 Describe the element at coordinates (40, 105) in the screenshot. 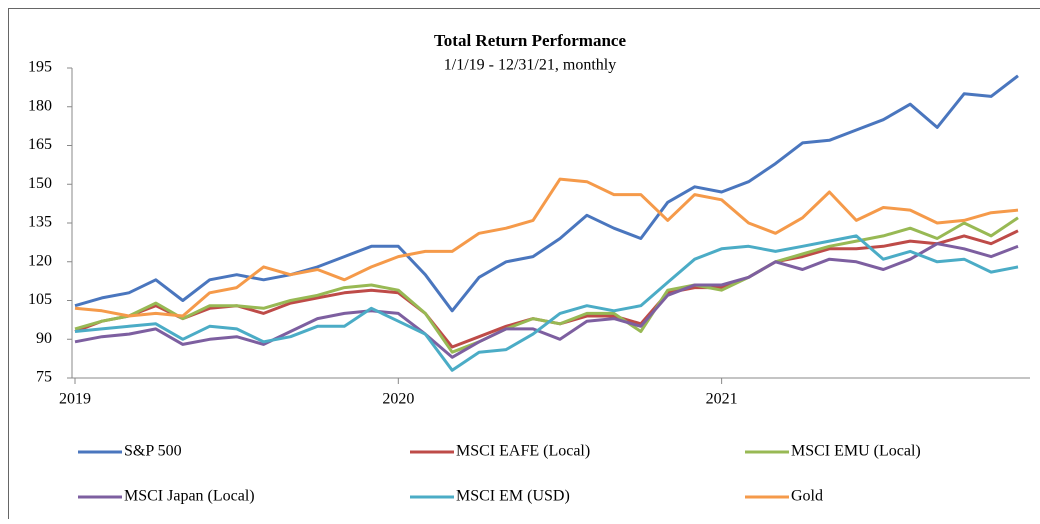

I see `y-tick-label: 180` at that location.